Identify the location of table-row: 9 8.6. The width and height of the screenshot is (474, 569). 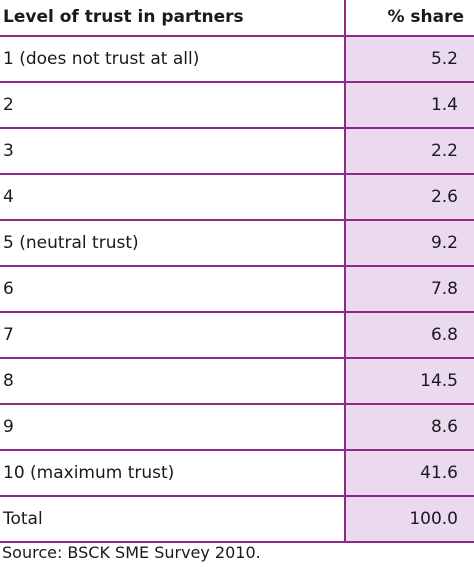
(237, 427).